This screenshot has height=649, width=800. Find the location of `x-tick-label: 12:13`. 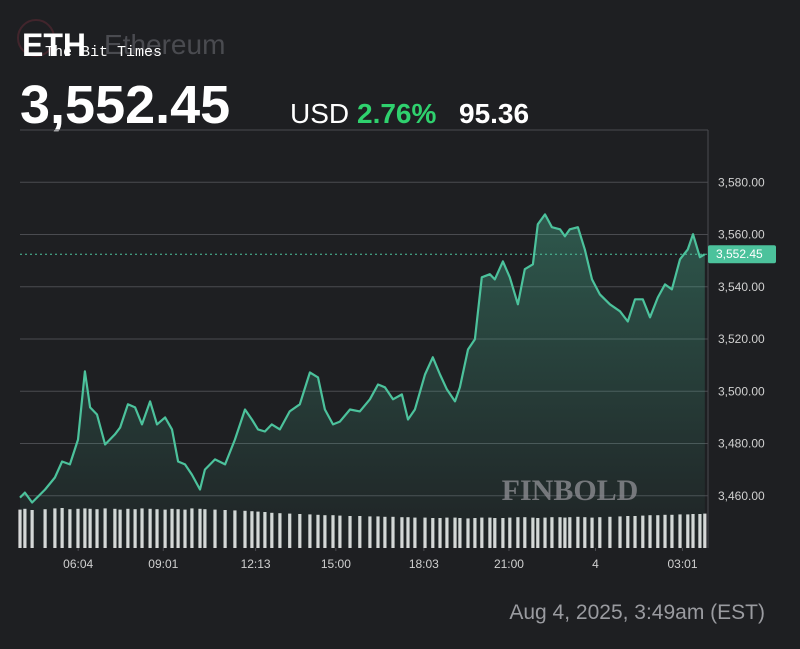

x-tick-label: 12:13 is located at coordinates (256, 564).